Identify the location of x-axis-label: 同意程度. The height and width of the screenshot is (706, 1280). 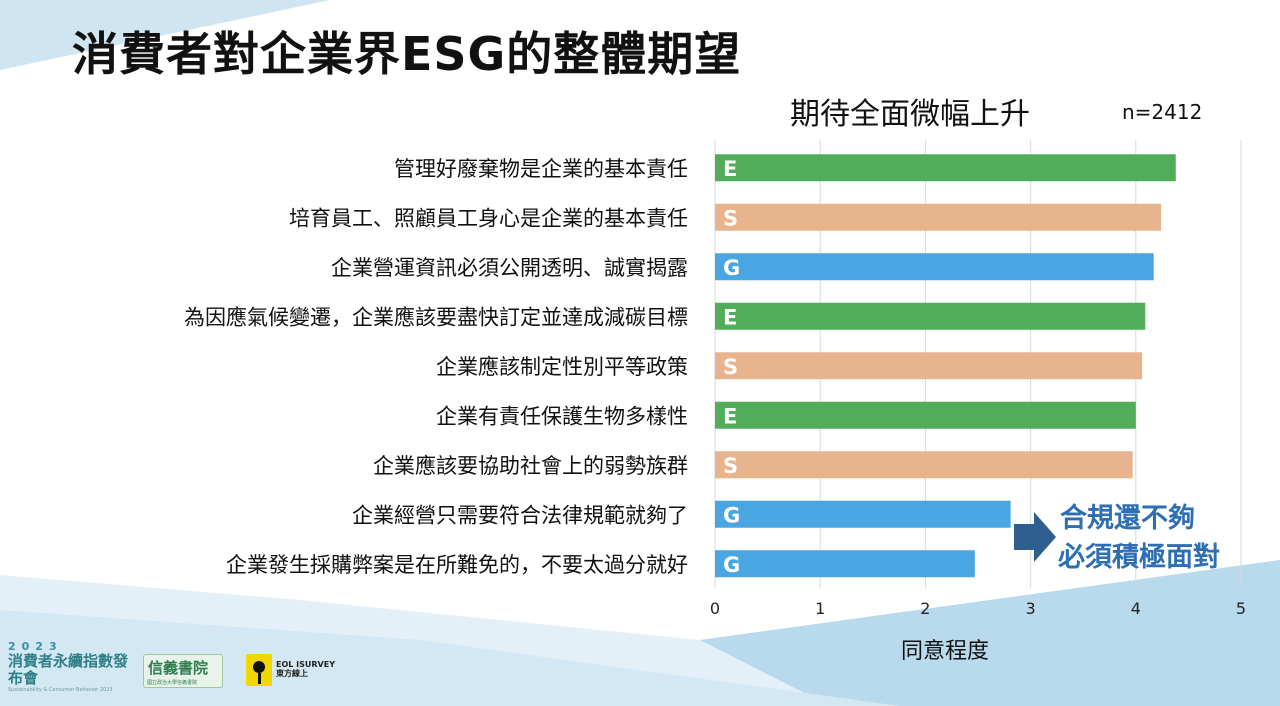
(945, 651).